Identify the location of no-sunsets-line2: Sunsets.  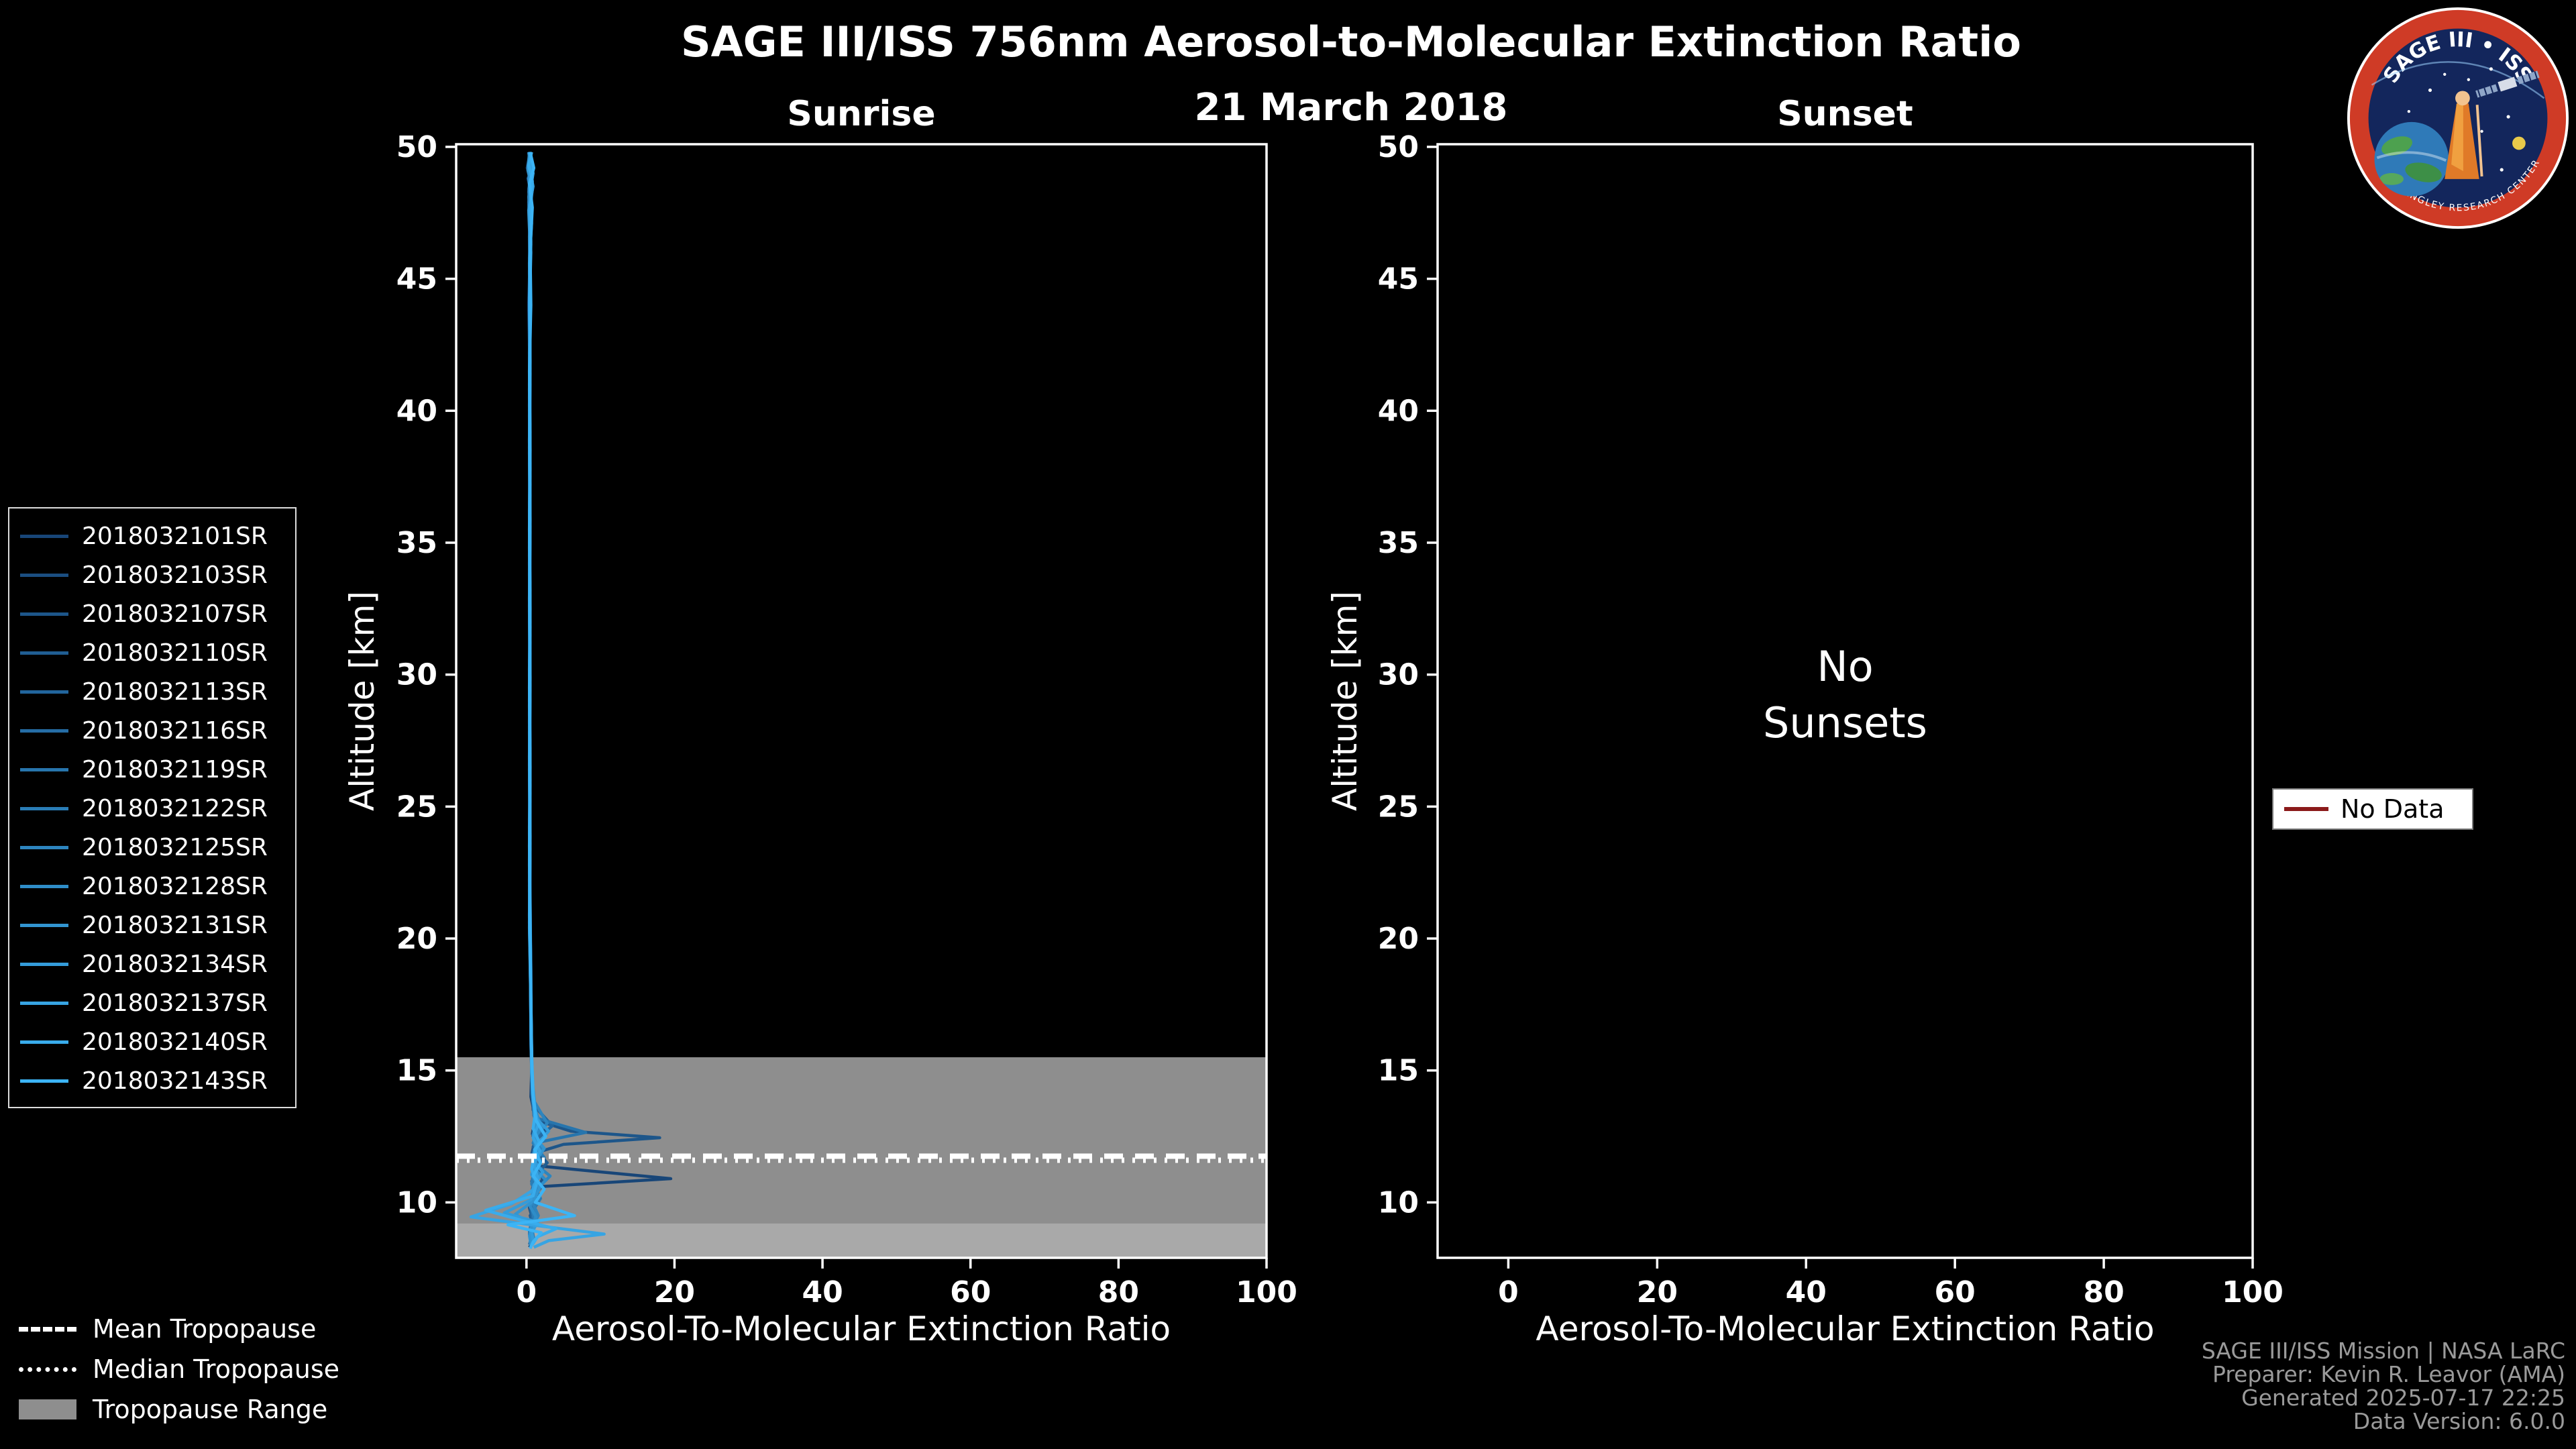
(1844, 722).